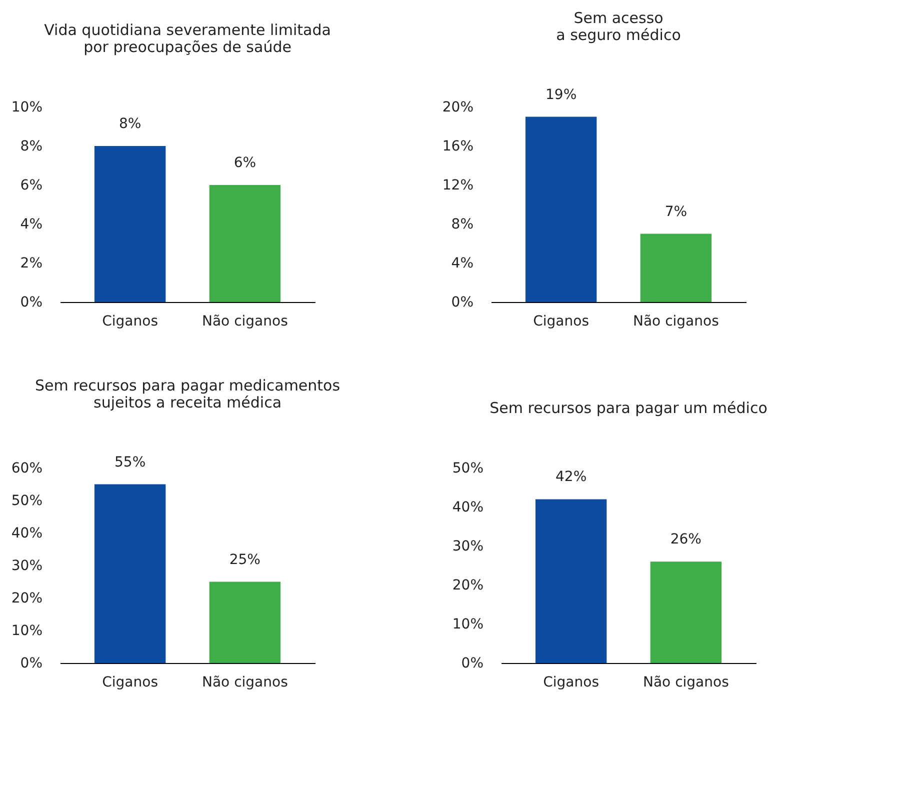 The image size is (914, 799). What do you see at coordinates (458, 186) in the screenshot?
I see `y-tick-label: 12%` at bounding box center [458, 186].